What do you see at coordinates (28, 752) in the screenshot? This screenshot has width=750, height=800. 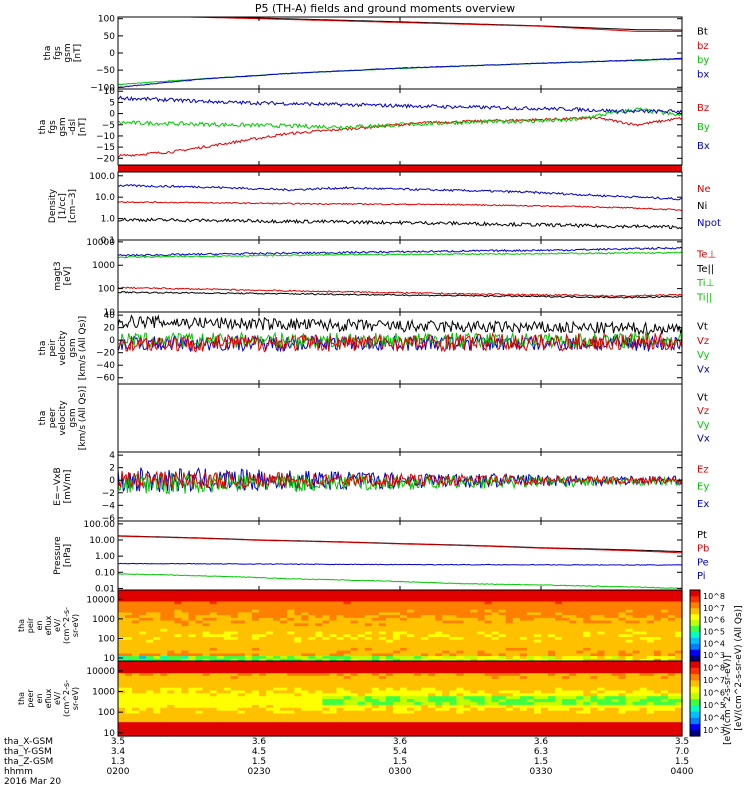 I see `row-label: tha_Y-GSM` at bounding box center [28, 752].